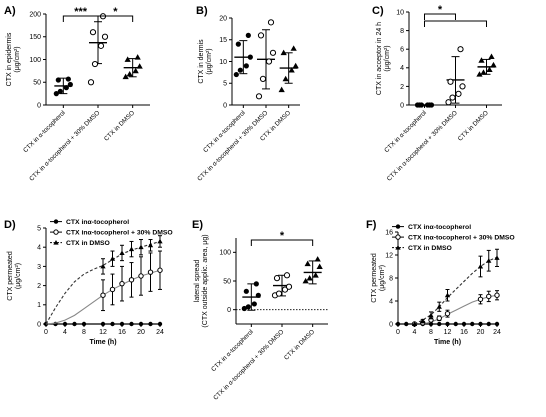 Image resolution: width=546 pixels, height=417 pixels. I want to click on category-label: CTX in DMSO, so click(119, 125).